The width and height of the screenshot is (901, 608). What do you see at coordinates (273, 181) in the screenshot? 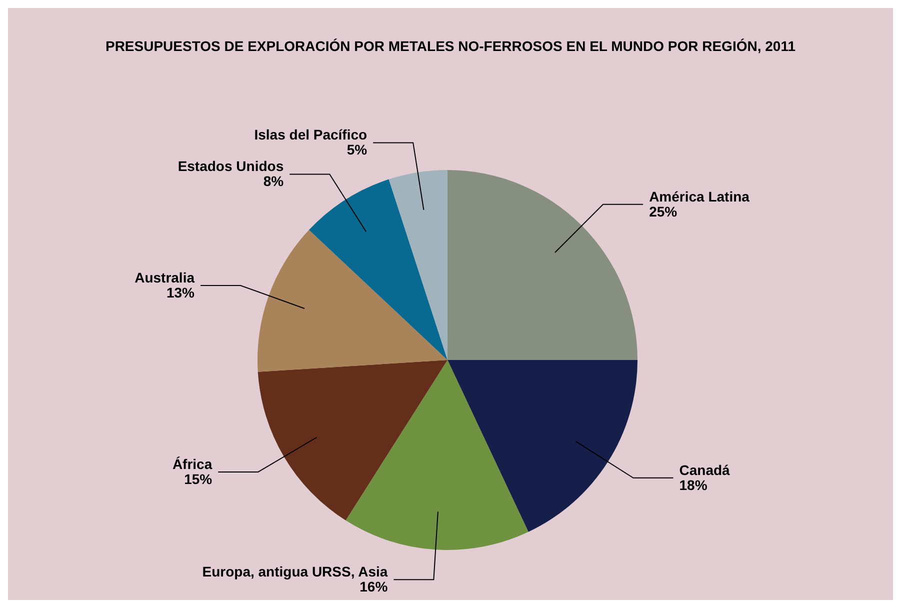
I see `data-label: 8%` at bounding box center [273, 181].